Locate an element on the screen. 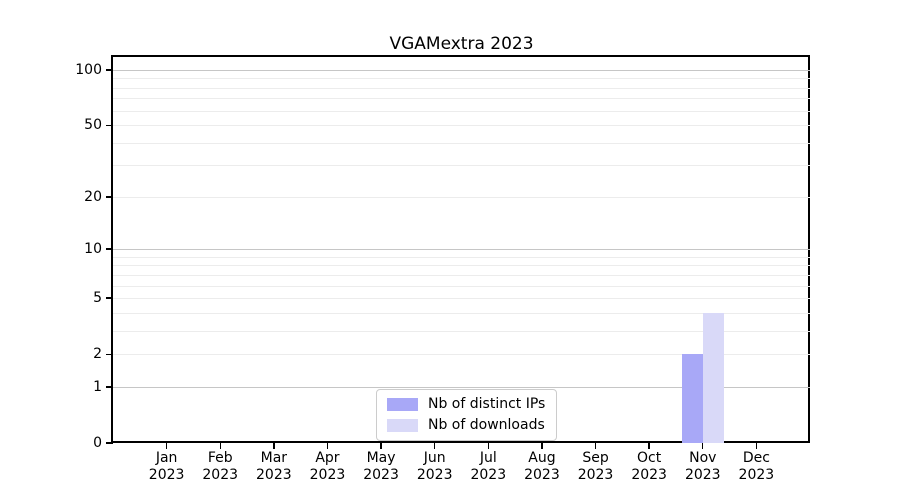 The image size is (900, 500). y-tick-label: 50 is located at coordinates (93, 125).